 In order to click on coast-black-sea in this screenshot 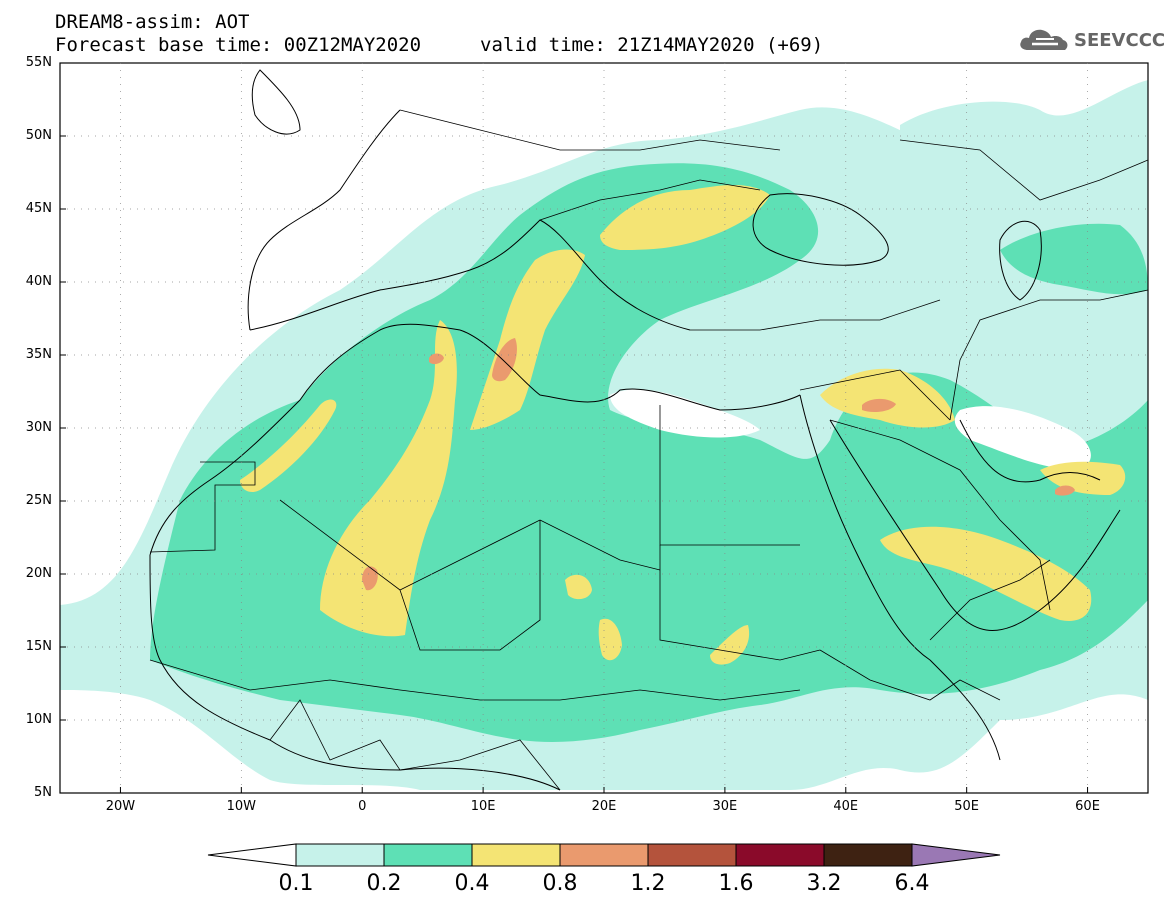, I will do `click(820, 229)`.